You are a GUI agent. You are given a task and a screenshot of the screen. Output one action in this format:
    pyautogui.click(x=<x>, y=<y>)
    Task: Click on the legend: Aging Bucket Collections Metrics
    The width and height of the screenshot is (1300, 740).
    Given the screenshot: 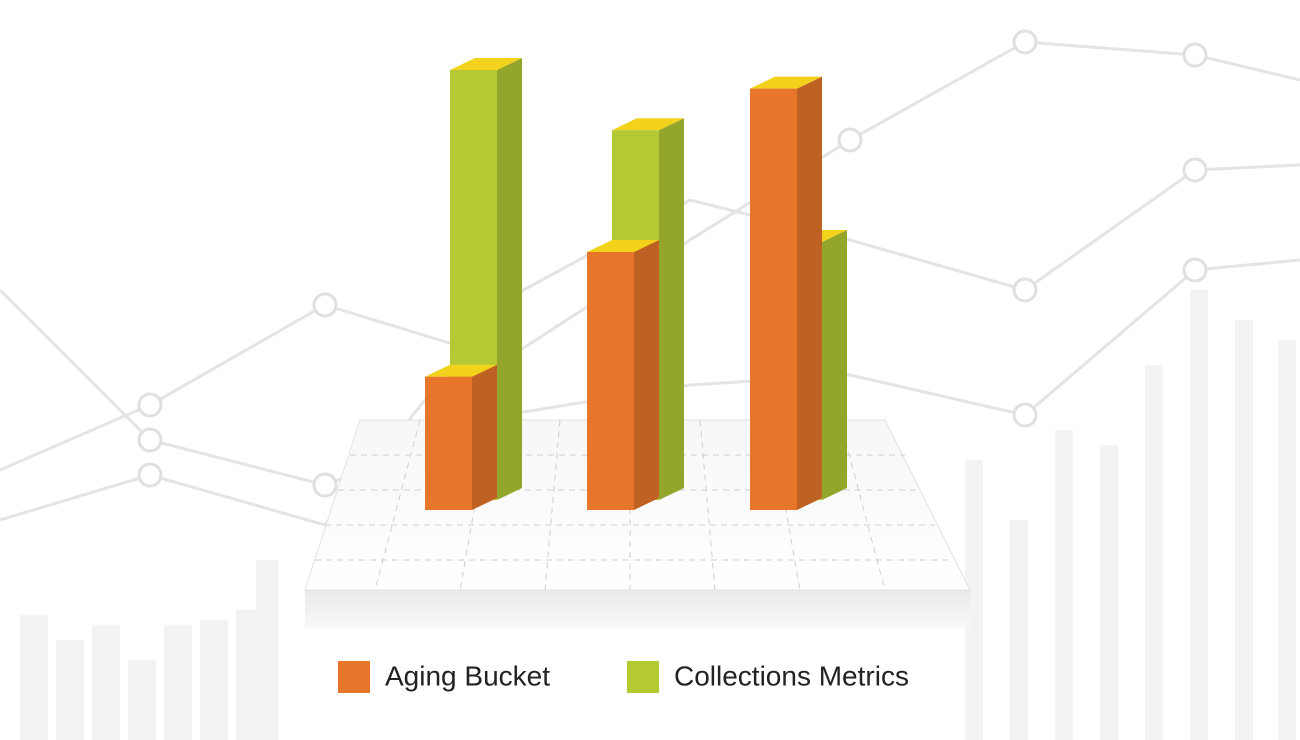 What is the action you would take?
    pyautogui.click(x=623, y=676)
    